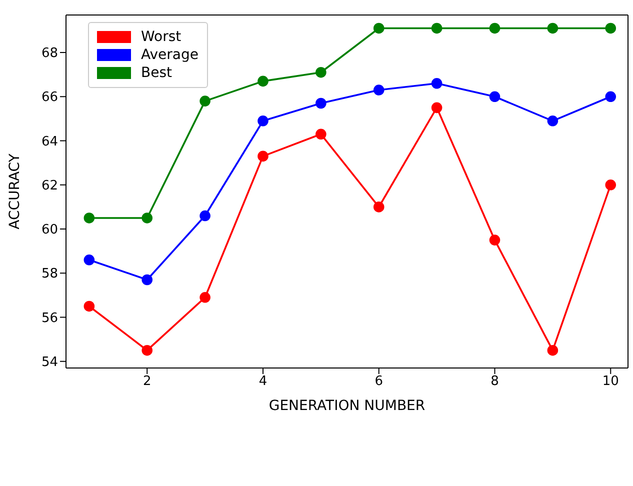  What do you see at coordinates (49, 98) in the screenshot?
I see `y-tick-label: 66` at bounding box center [49, 98].